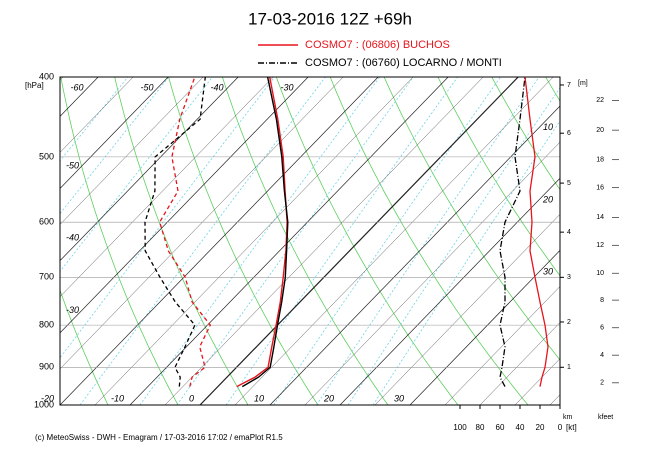 The image size is (650, 455). I want to click on kfeet-tick-label: 8, so click(602, 300).